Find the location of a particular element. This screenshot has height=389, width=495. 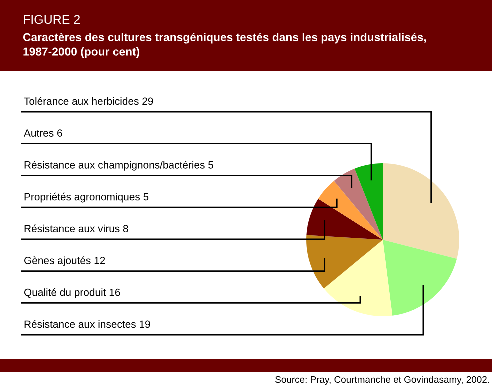

chart-title: FIGURE 2 is located at coordinates (52, 19).